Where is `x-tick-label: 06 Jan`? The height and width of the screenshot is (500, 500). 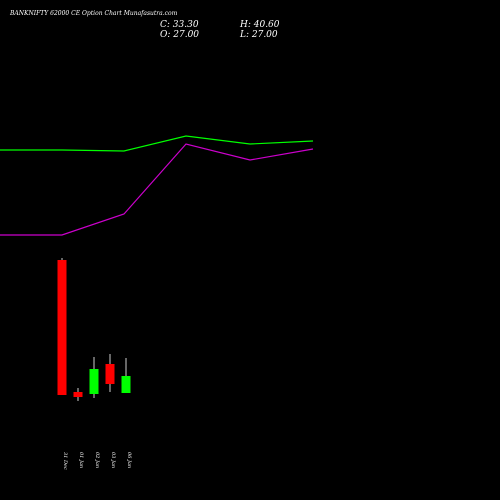
x-tick-label: 06 Jan is located at coordinates (129, 460).